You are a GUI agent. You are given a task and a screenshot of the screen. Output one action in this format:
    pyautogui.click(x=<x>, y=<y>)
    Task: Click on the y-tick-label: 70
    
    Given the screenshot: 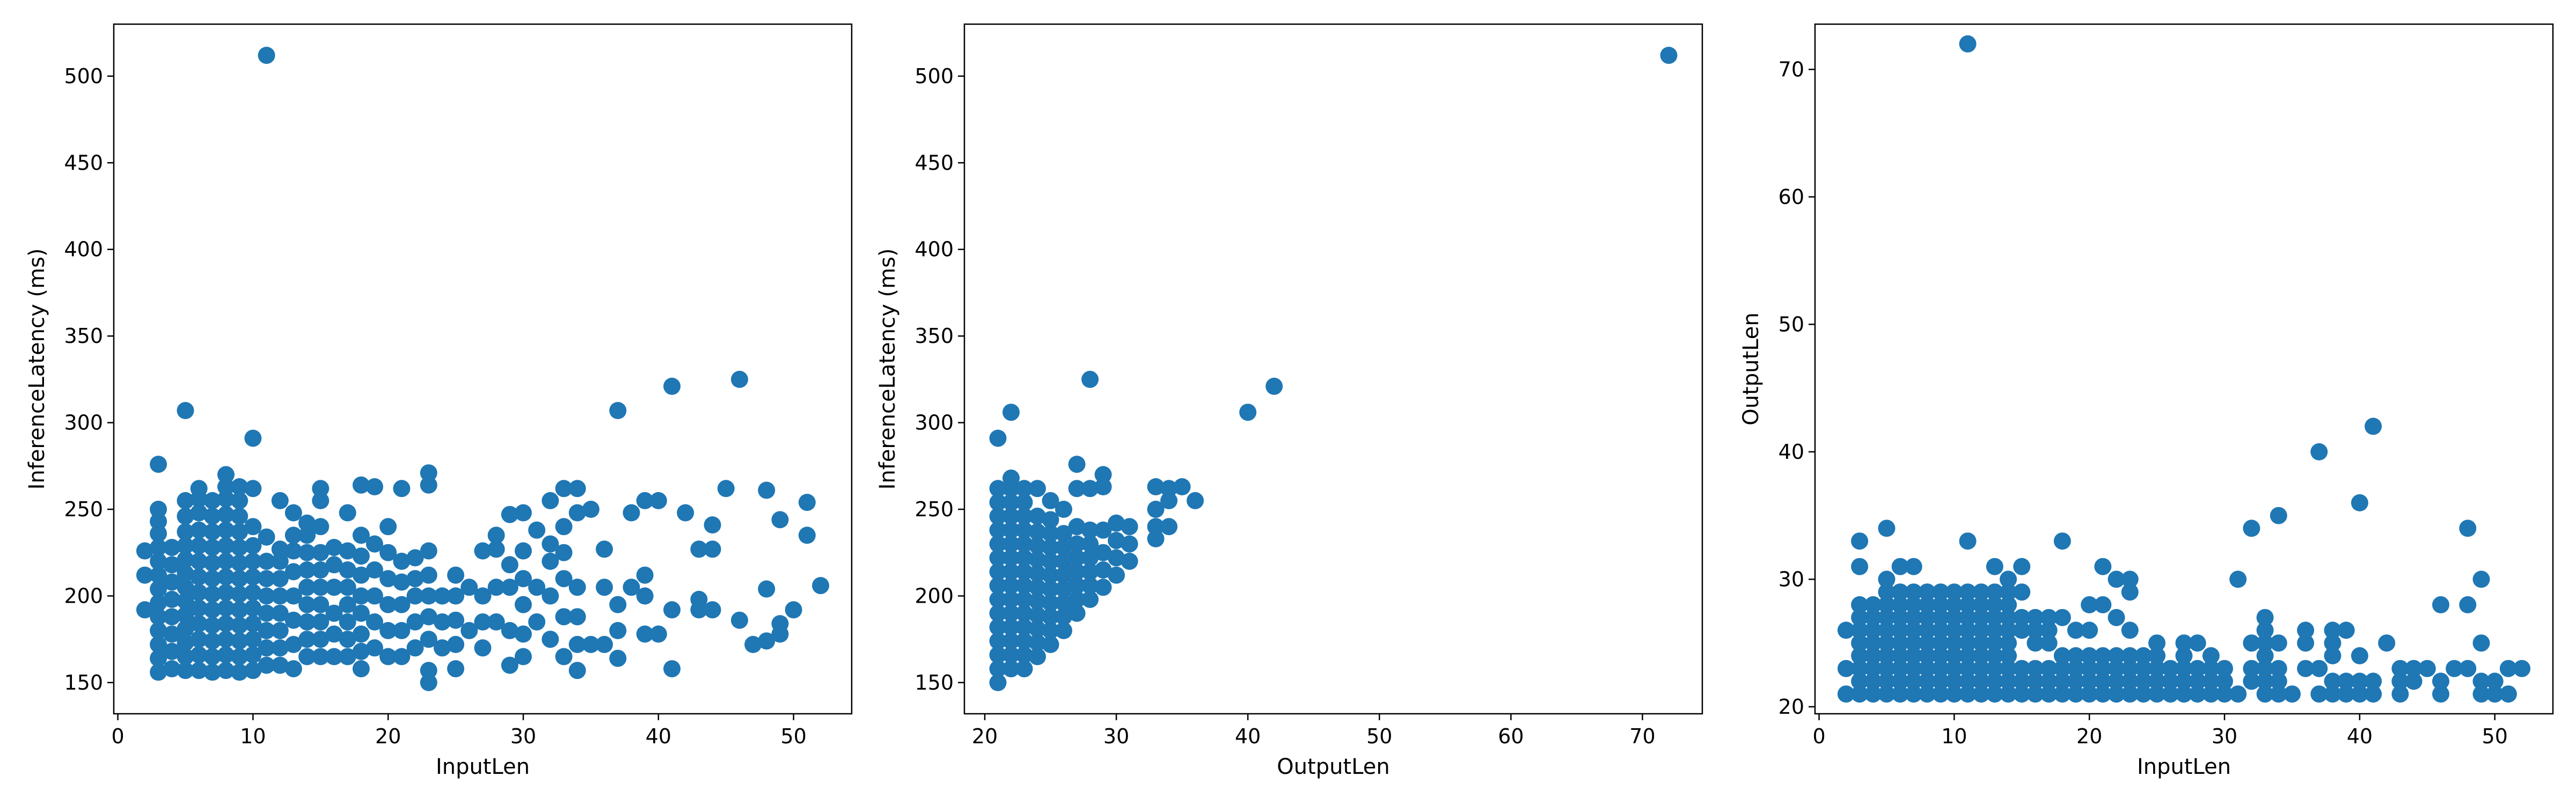 What is the action you would take?
    pyautogui.click(x=1791, y=69)
    